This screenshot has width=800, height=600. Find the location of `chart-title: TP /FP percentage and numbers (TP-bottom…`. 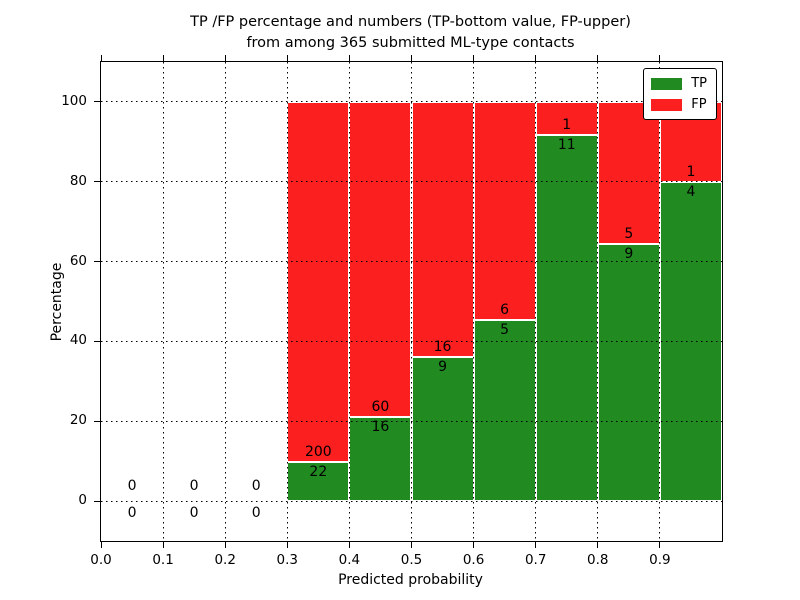

chart-title: TP /FP percentage and numbers (TP-bottom… is located at coordinates (410, 33).